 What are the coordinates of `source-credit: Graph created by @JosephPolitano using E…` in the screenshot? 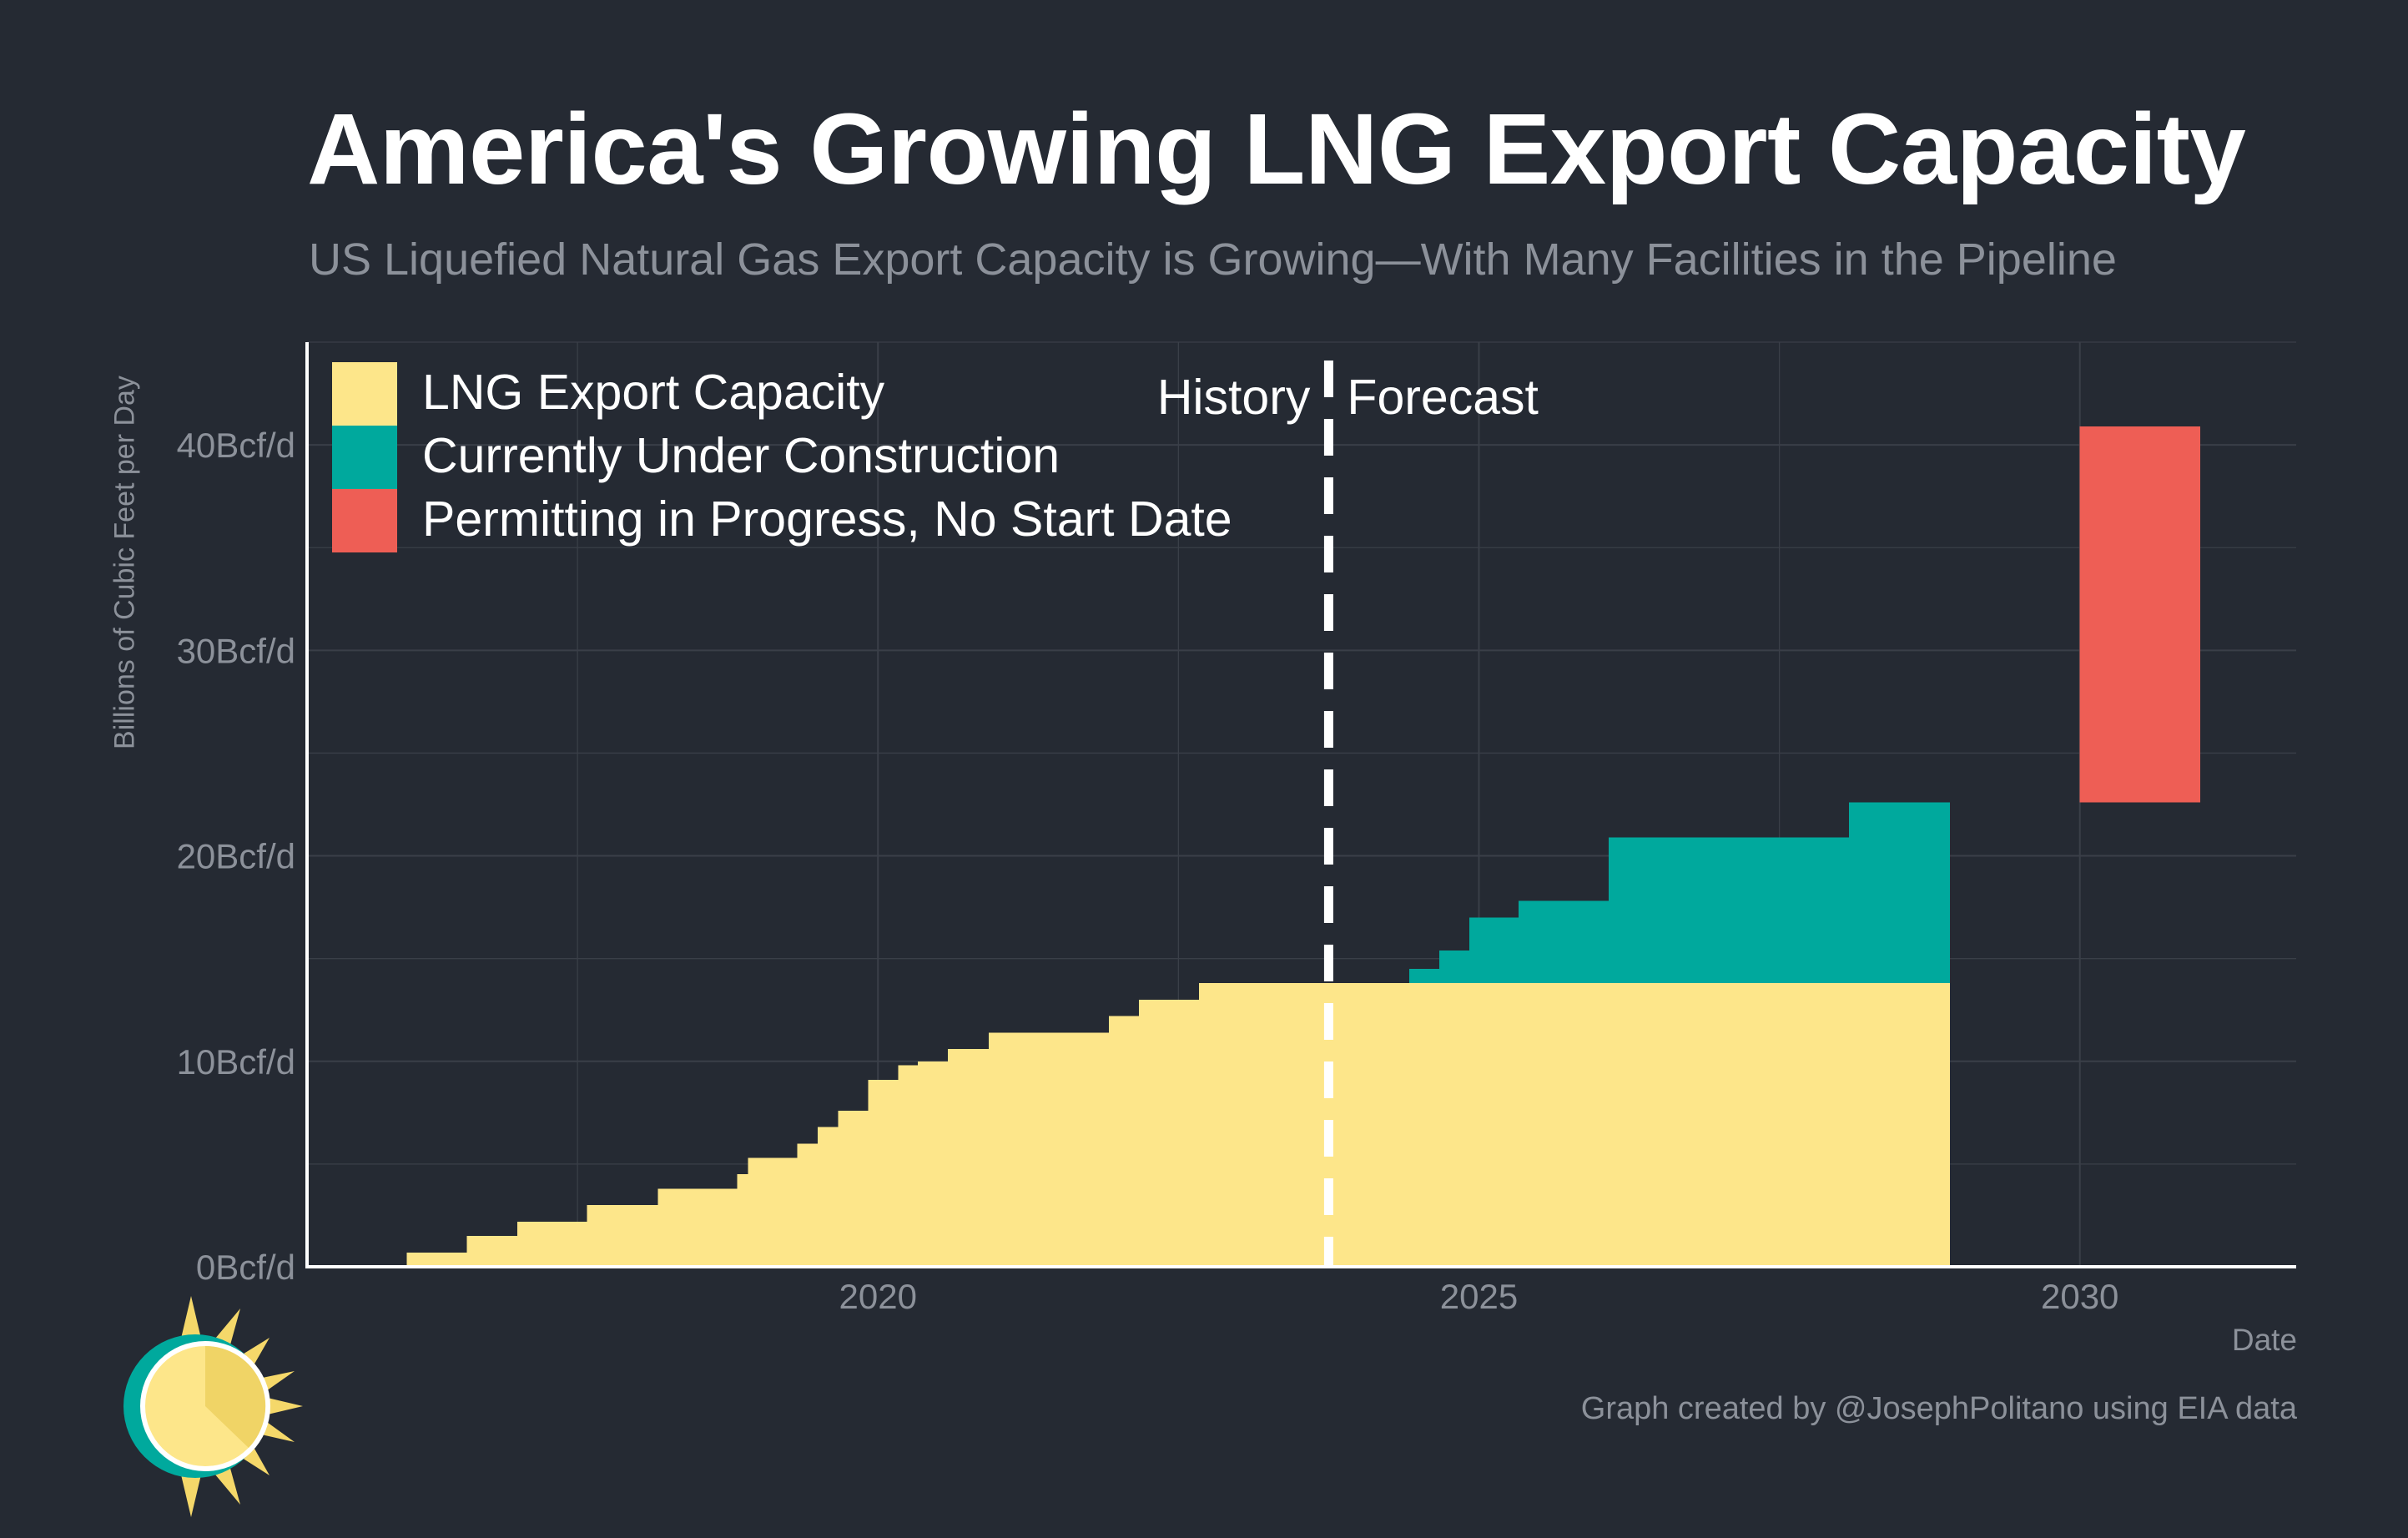 It's located at (1938, 1408).